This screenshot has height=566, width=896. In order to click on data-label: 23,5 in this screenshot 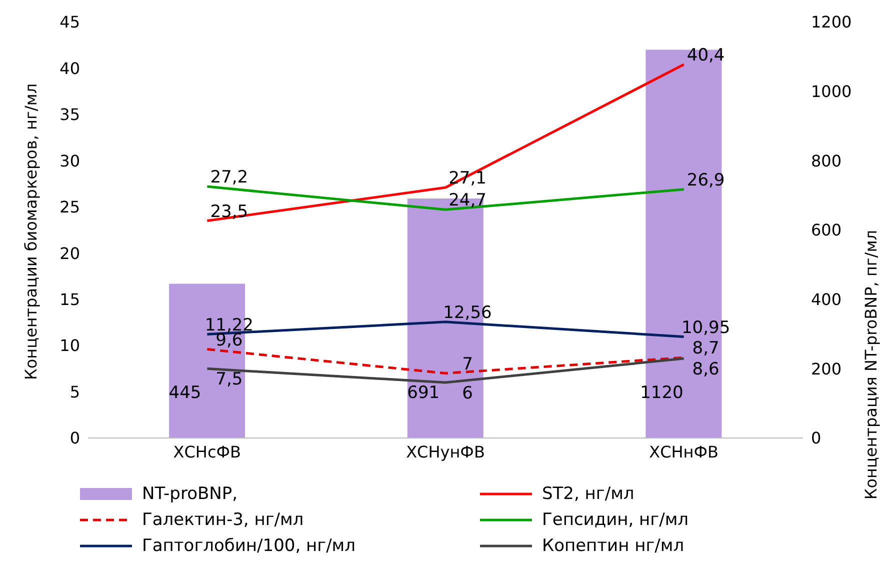, I will do `click(229, 212)`.